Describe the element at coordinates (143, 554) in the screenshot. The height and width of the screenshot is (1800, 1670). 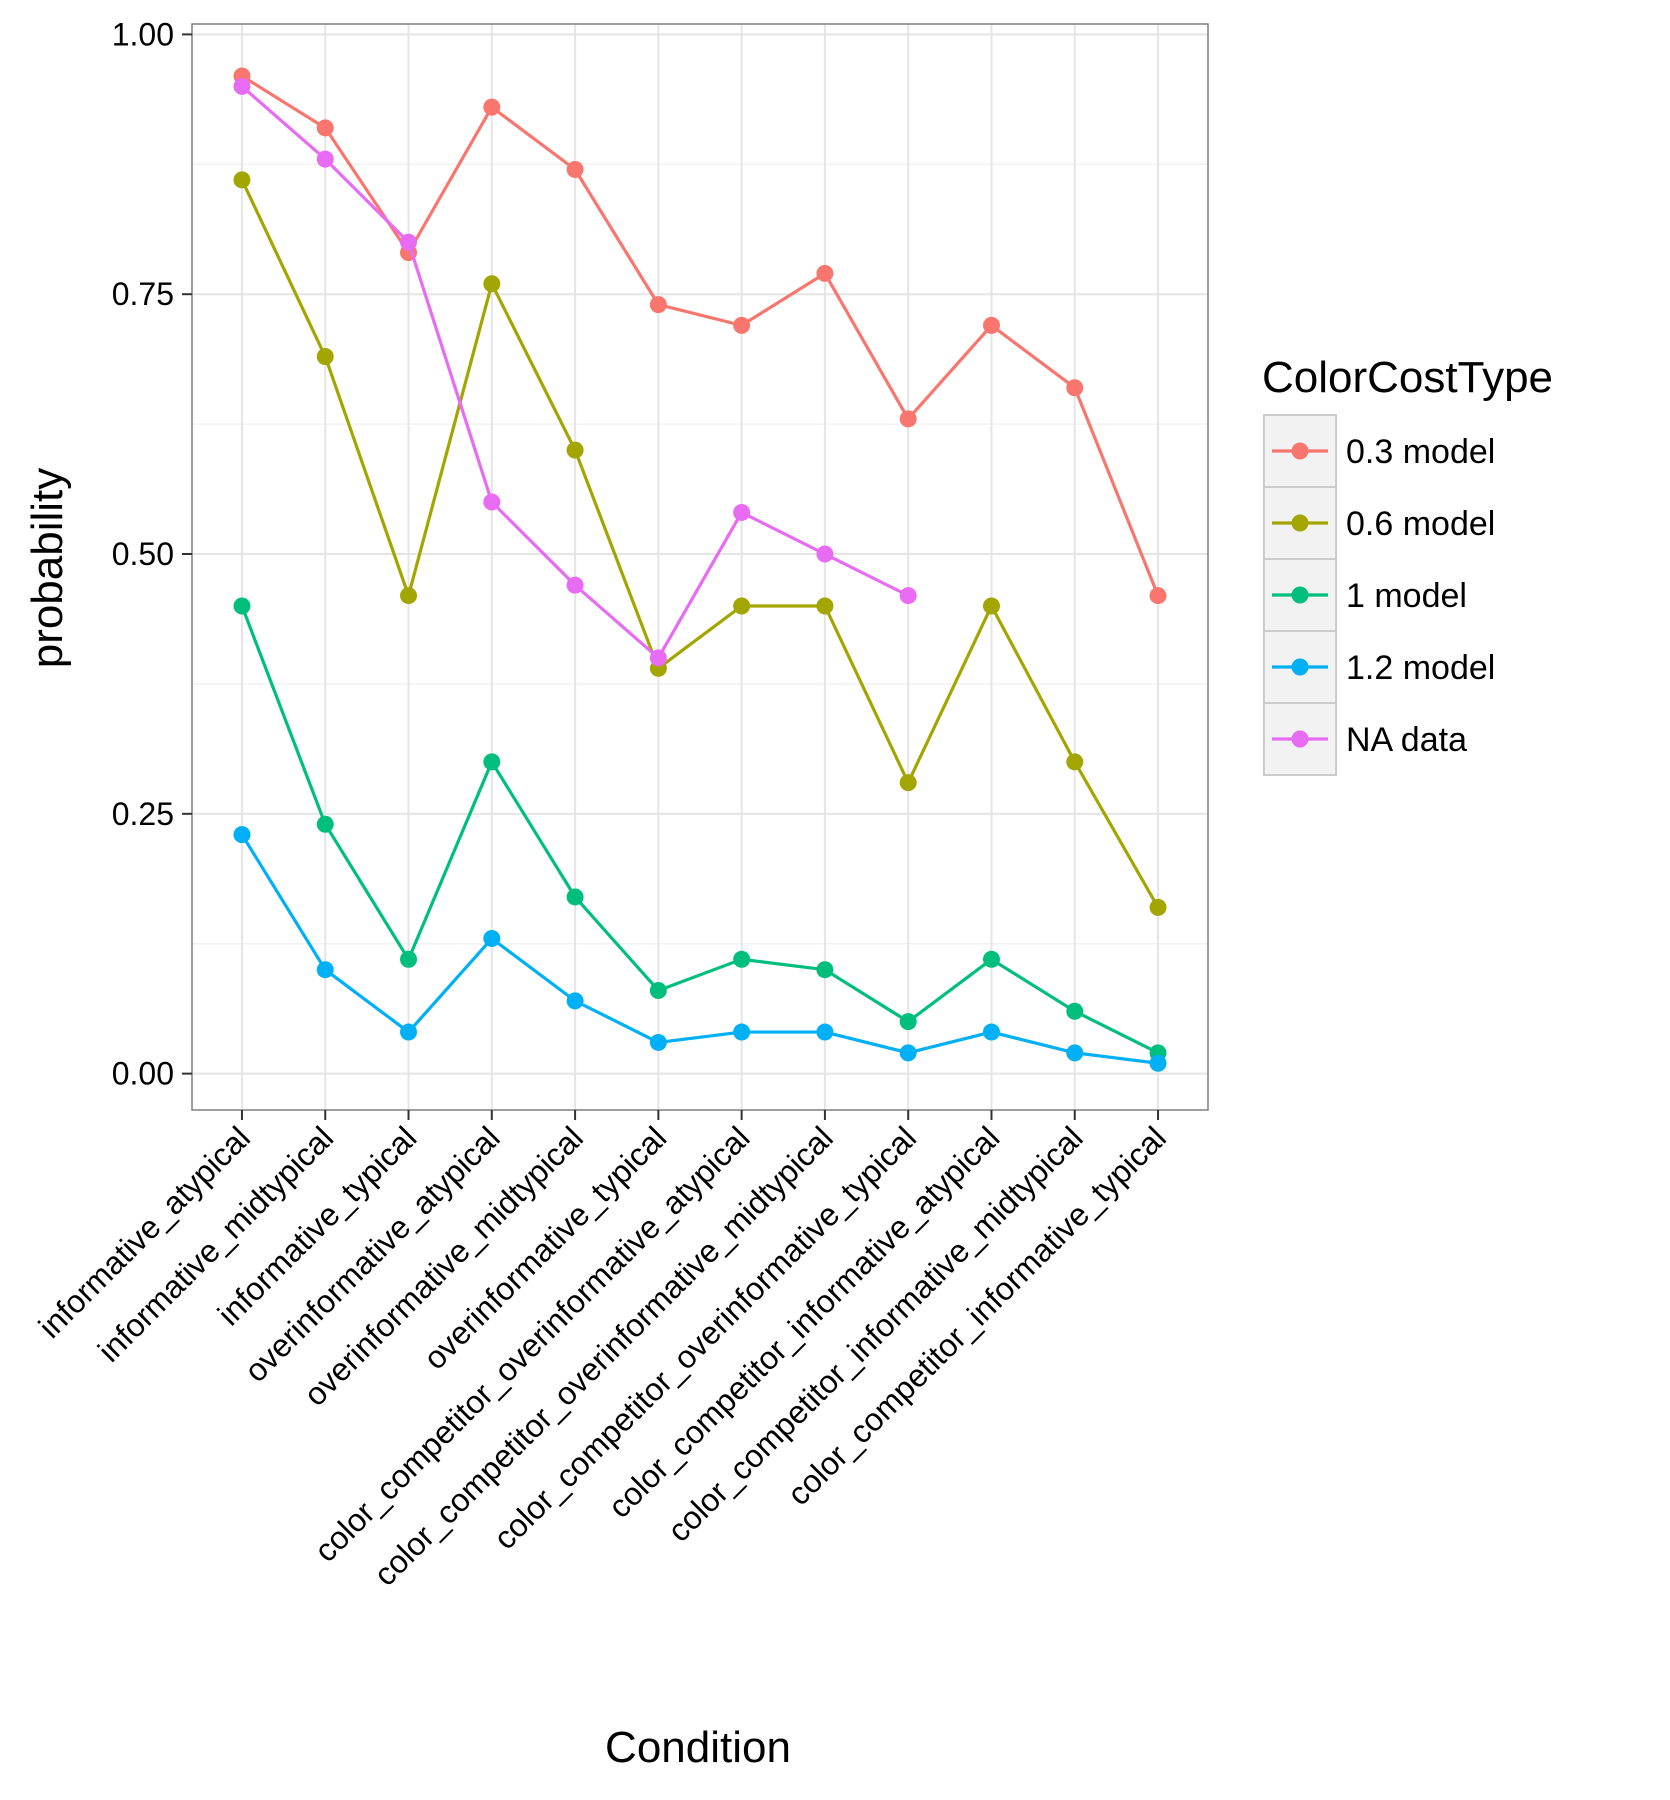
I see `y-tick-label: 0.50` at that location.